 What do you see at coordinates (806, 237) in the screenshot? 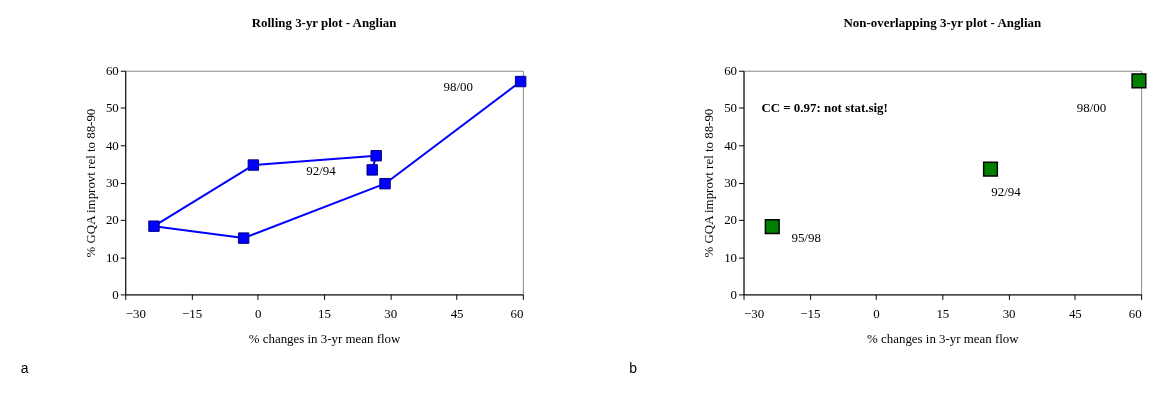
I see `annotation: 95/98` at bounding box center [806, 237].